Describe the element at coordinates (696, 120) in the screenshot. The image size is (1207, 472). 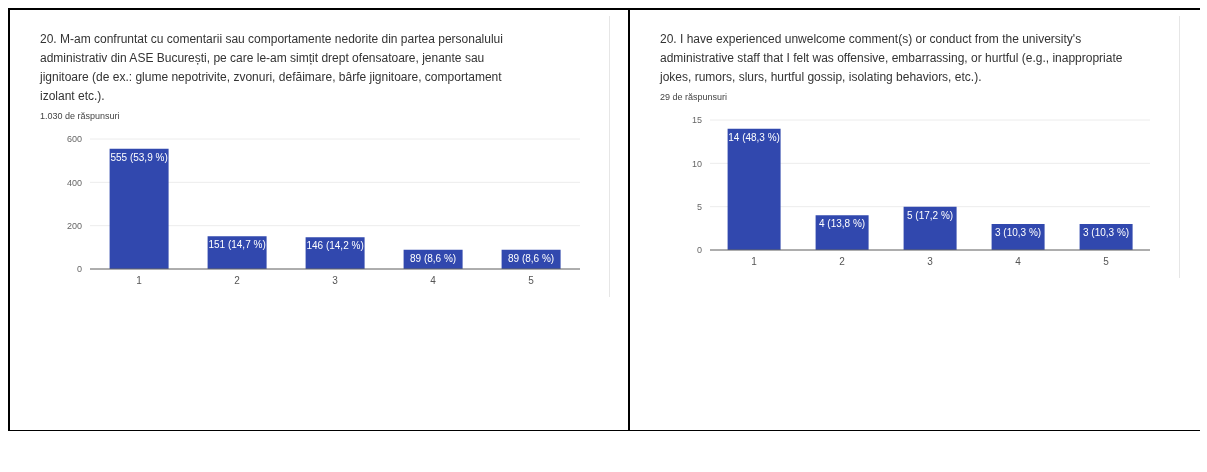
I see `y-tick-label: 15` at that location.